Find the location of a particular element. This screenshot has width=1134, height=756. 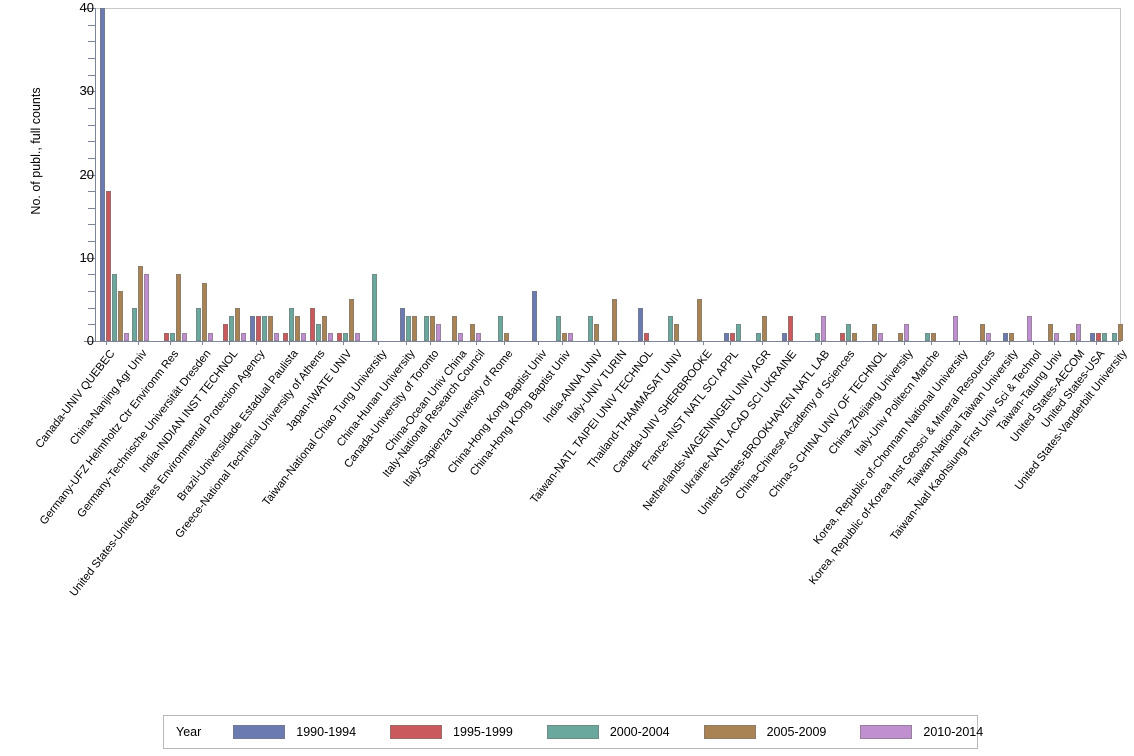

legend-entry: 1995-1999 is located at coordinates (451, 732).